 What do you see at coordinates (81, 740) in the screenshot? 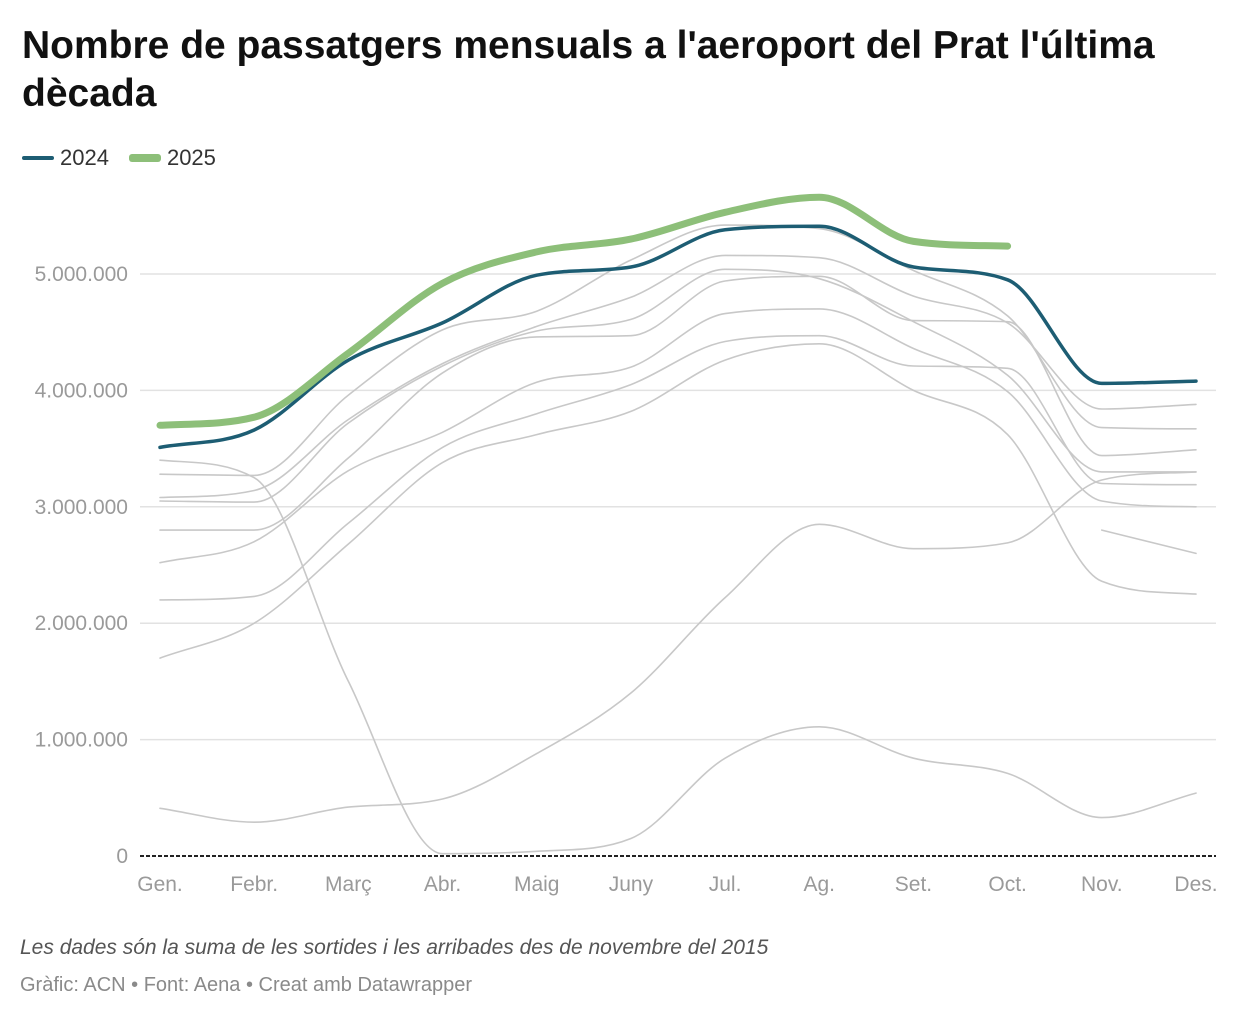
I see `y-tick-label: 1.000.000` at bounding box center [81, 740].